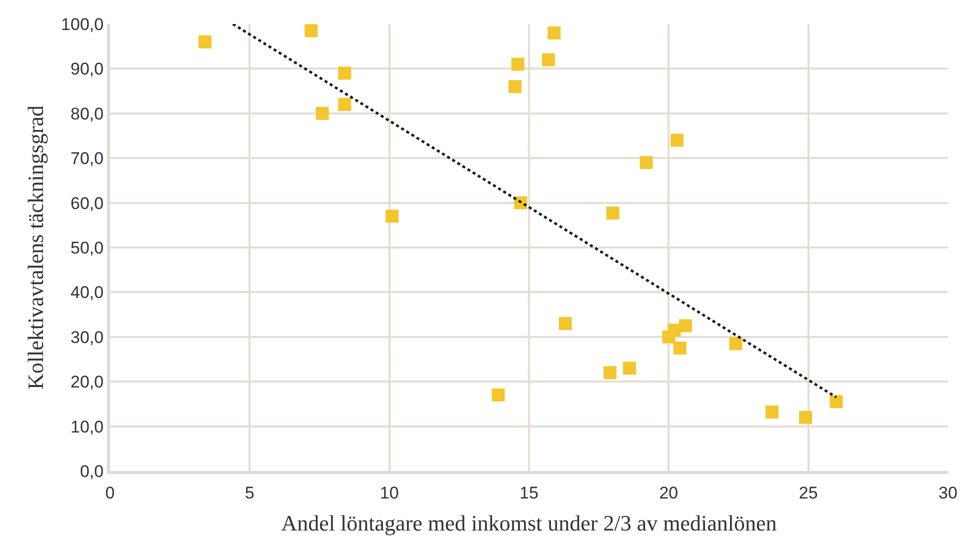  Describe the element at coordinates (87, 426) in the screenshot. I see `y-tick-label: 10,0` at that location.